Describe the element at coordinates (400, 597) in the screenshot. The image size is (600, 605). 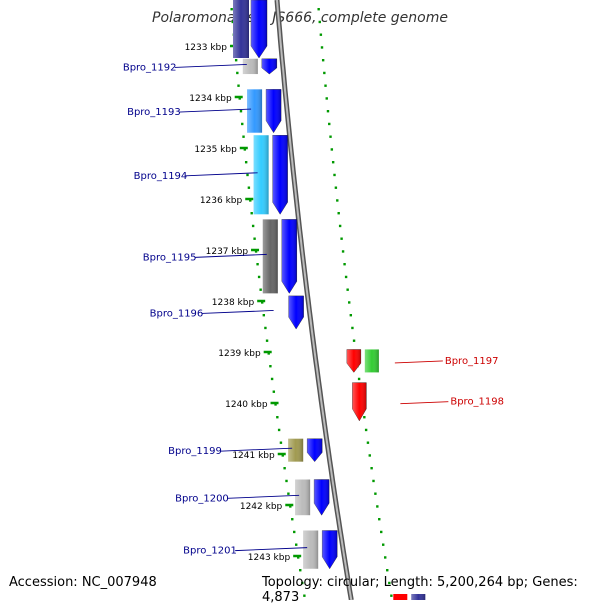
I see `partial-cds-bottom` at that location.